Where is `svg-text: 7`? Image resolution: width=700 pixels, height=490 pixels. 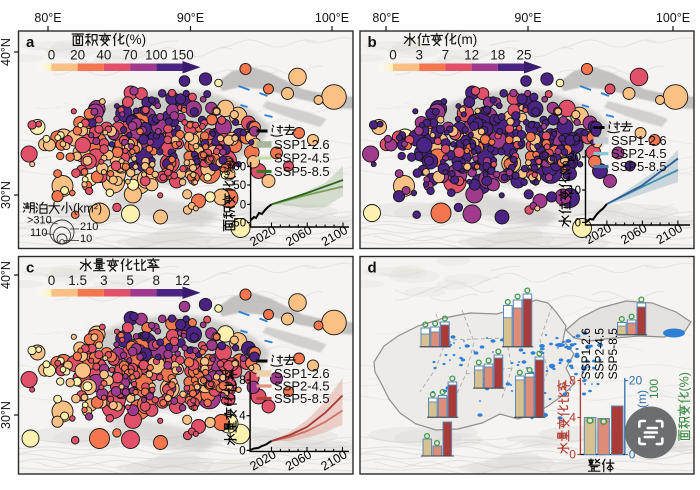 svg-text: 7 is located at coordinates (446, 55).